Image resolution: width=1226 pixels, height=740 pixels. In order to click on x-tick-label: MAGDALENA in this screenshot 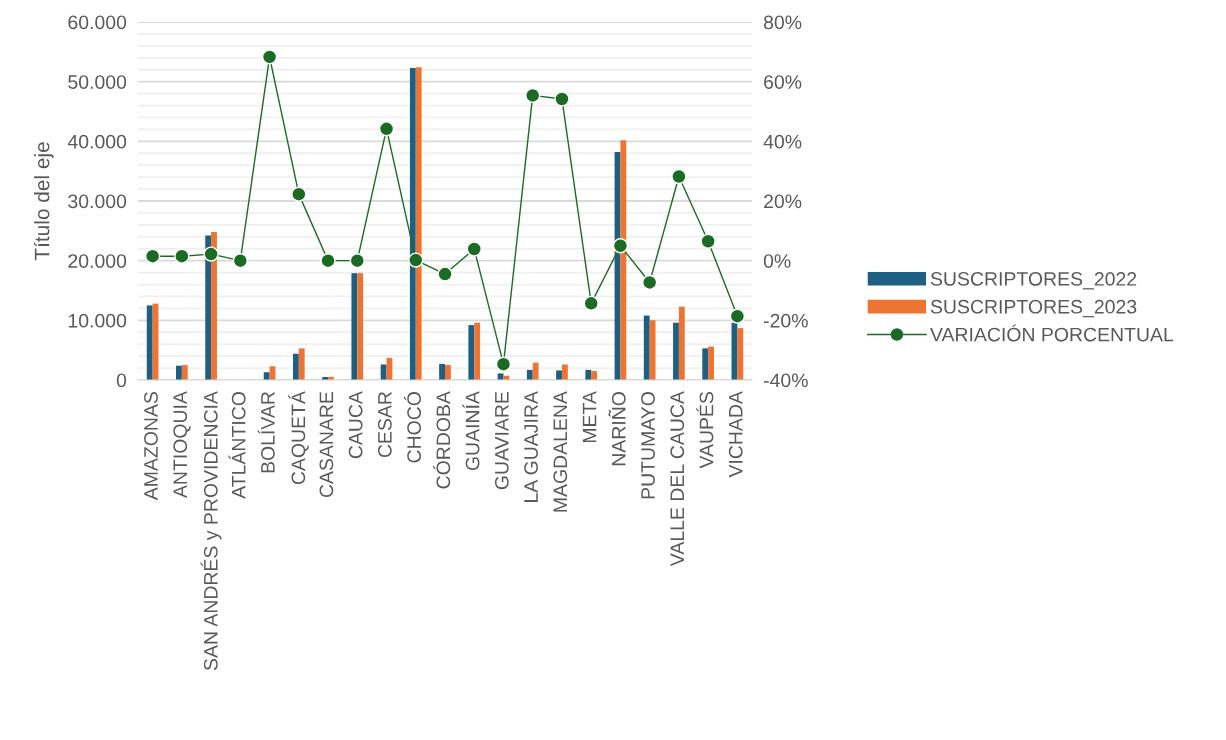, I will do `click(560, 451)`.